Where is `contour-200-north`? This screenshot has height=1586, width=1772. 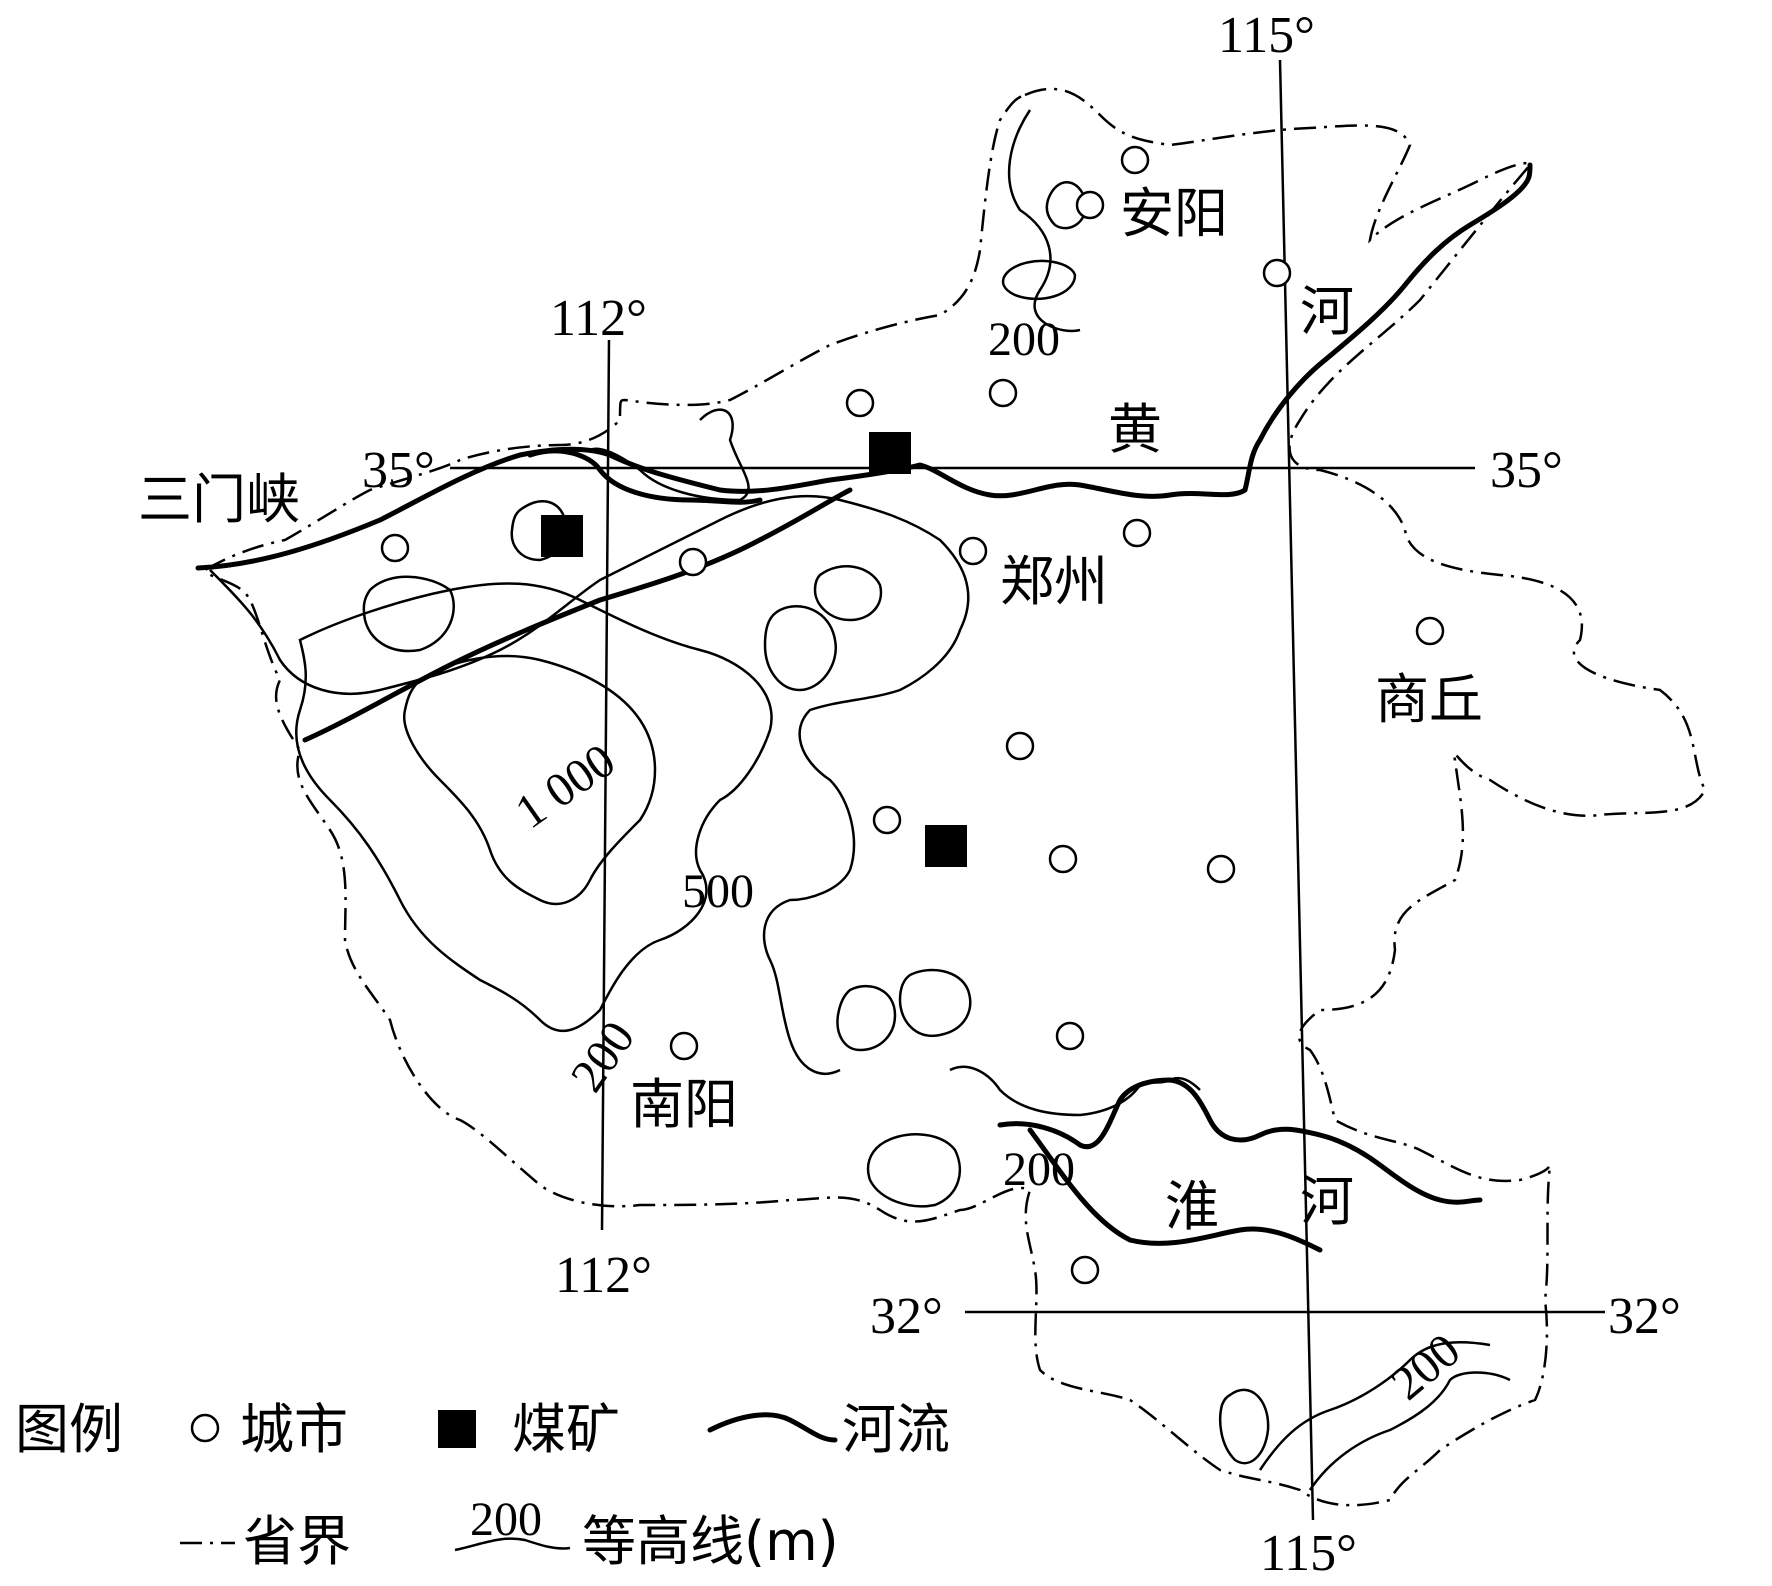 contour-200-north is located at coordinates (1044, 221).